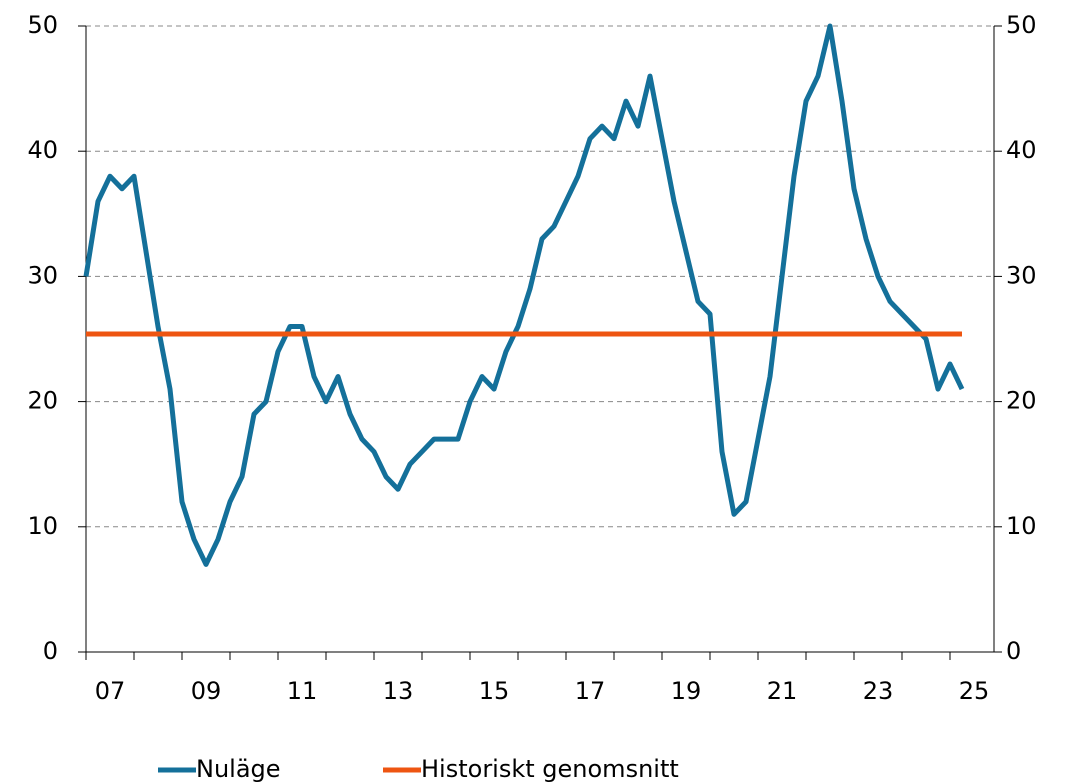 The image size is (1068, 783). I want to click on y-tick-label: 50, so click(42, 25).